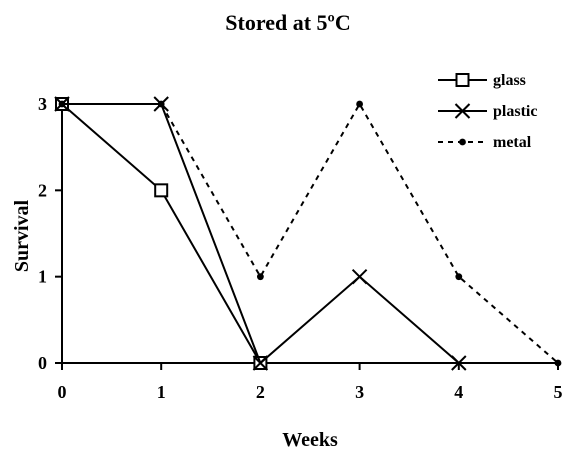  What do you see at coordinates (310, 440) in the screenshot?
I see `x-axis-label: Weeks` at bounding box center [310, 440].